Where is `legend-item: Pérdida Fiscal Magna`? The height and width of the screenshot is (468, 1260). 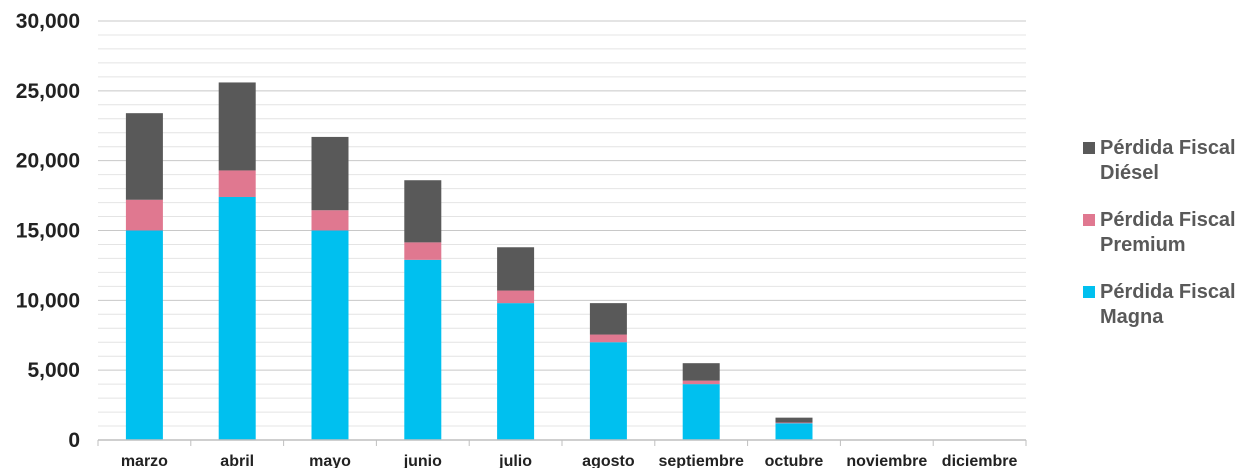 legend-item: Pérdida Fiscal Magna is located at coordinates (1170, 305).